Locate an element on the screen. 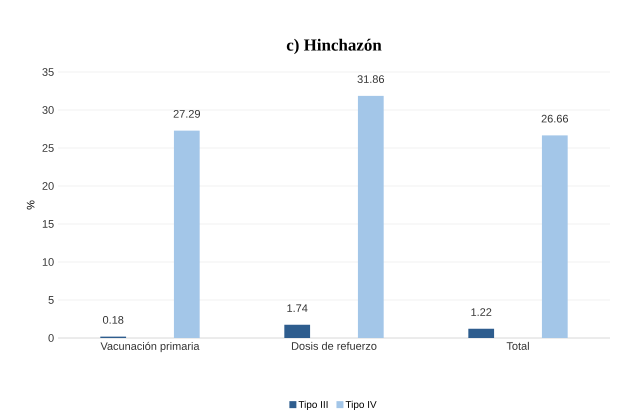 The height and width of the screenshot is (420, 629). x-tick-label: Total is located at coordinates (517, 346).